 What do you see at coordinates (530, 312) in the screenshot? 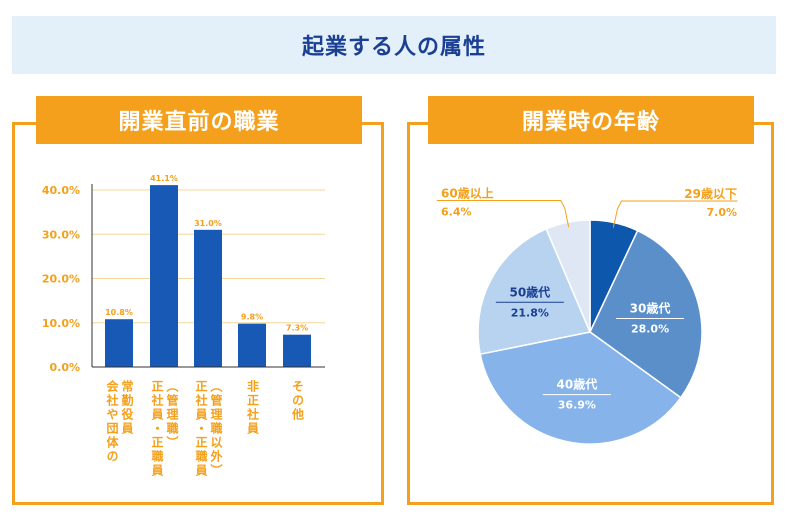
I see `slice-value-label: 21.8%` at bounding box center [530, 312].